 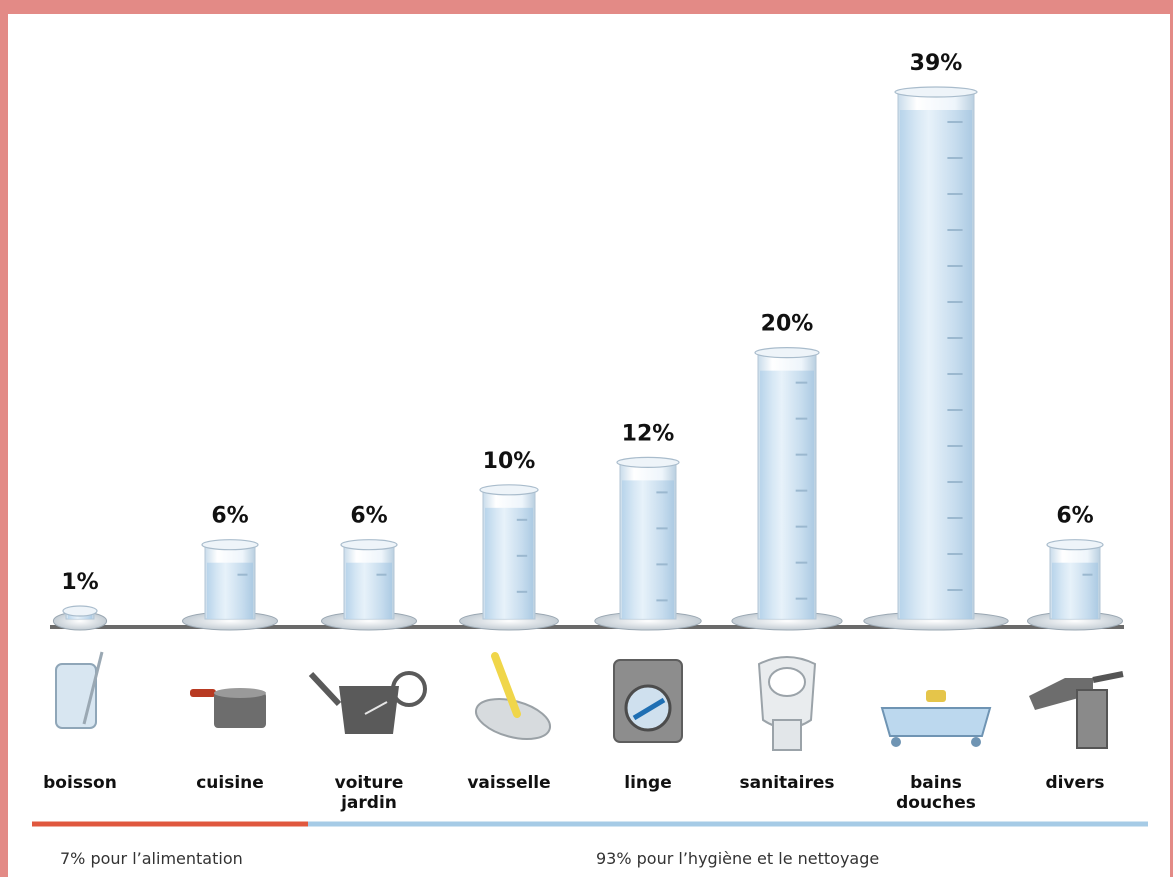 What do you see at coordinates (648, 701) in the screenshot?
I see `washing-machine-icon` at bounding box center [648, 701].